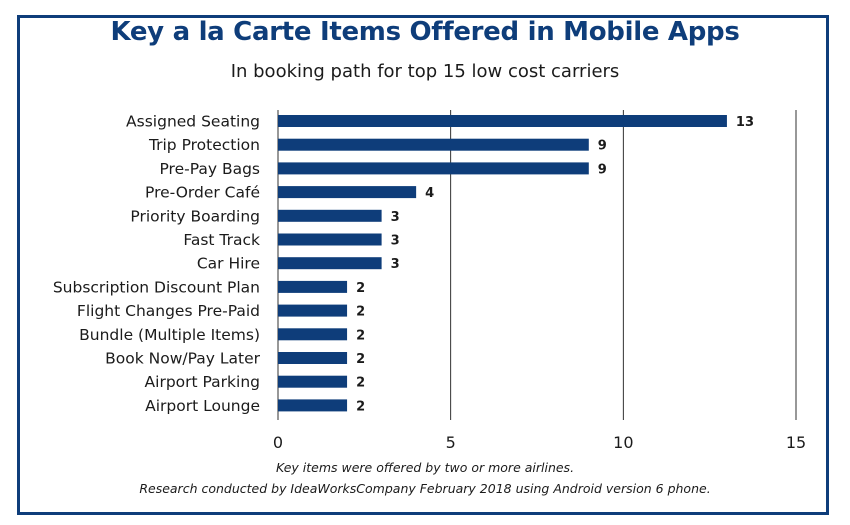 Image resolution: width=850 pixels, height=525 pixels. What do you see at coordinates (204, 145) in the screenshot?
I see `category-label: Trip Protection` at bounding box center [204, 145].